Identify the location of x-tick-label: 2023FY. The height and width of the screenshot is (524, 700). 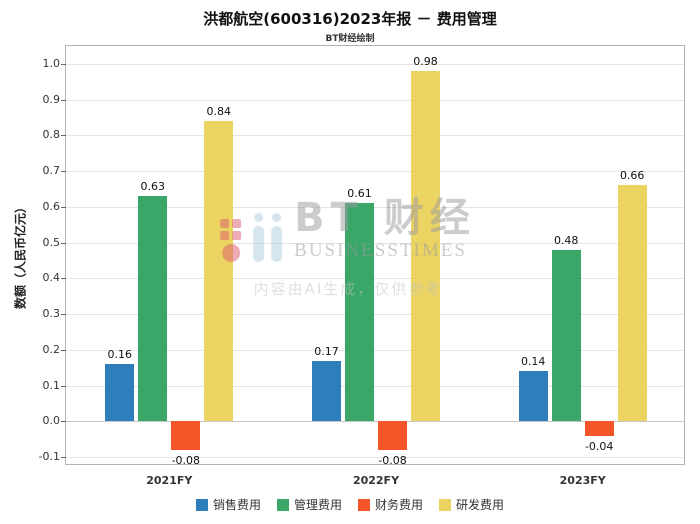
(582, 480).